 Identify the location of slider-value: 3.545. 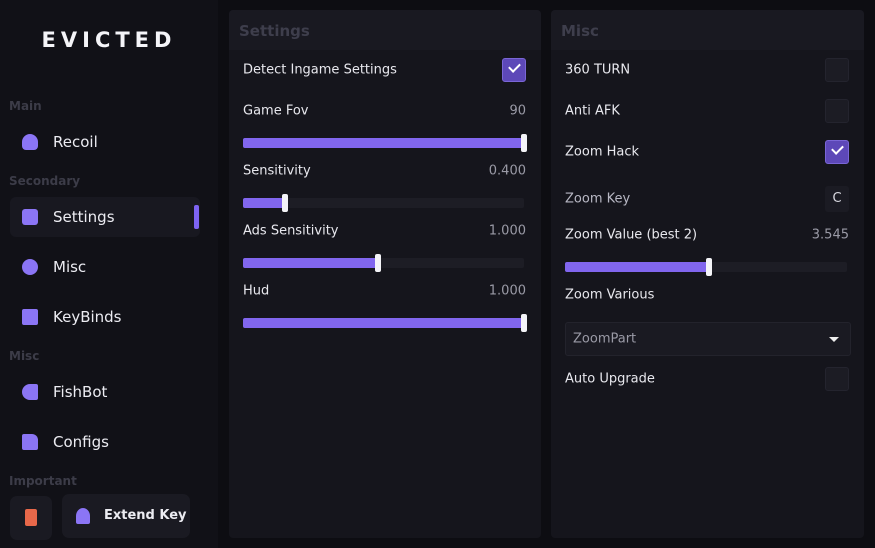
(830, 235).